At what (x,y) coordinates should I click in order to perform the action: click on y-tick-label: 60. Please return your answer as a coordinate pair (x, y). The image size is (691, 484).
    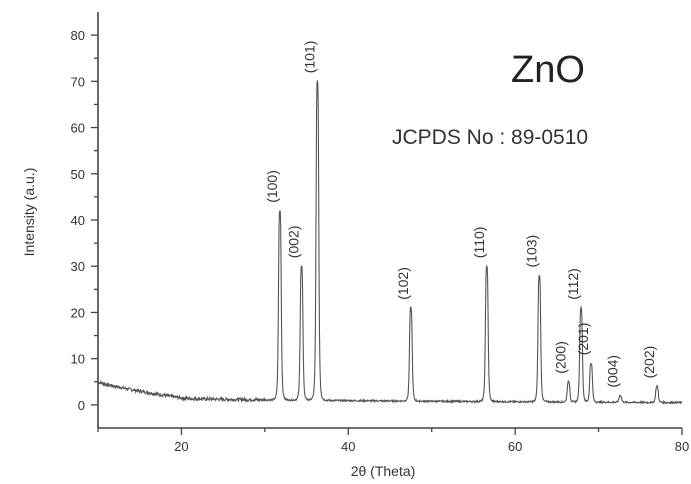
    Looking at the image, I should click on (78, 128).